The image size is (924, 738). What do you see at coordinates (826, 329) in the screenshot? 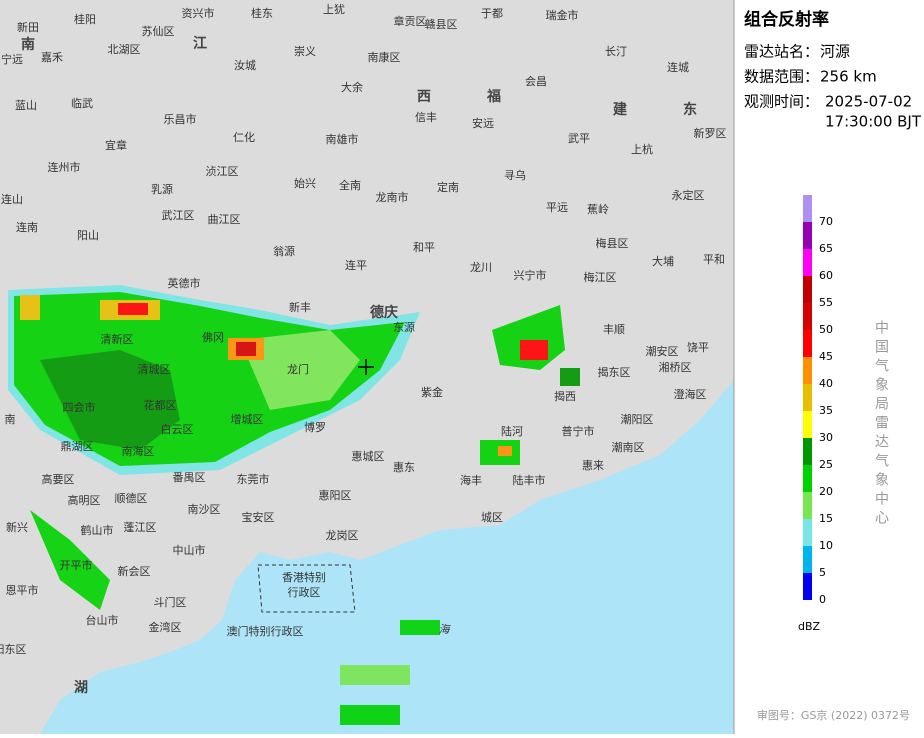
I see `legend-label: 50` at bounding box center [826, 329].